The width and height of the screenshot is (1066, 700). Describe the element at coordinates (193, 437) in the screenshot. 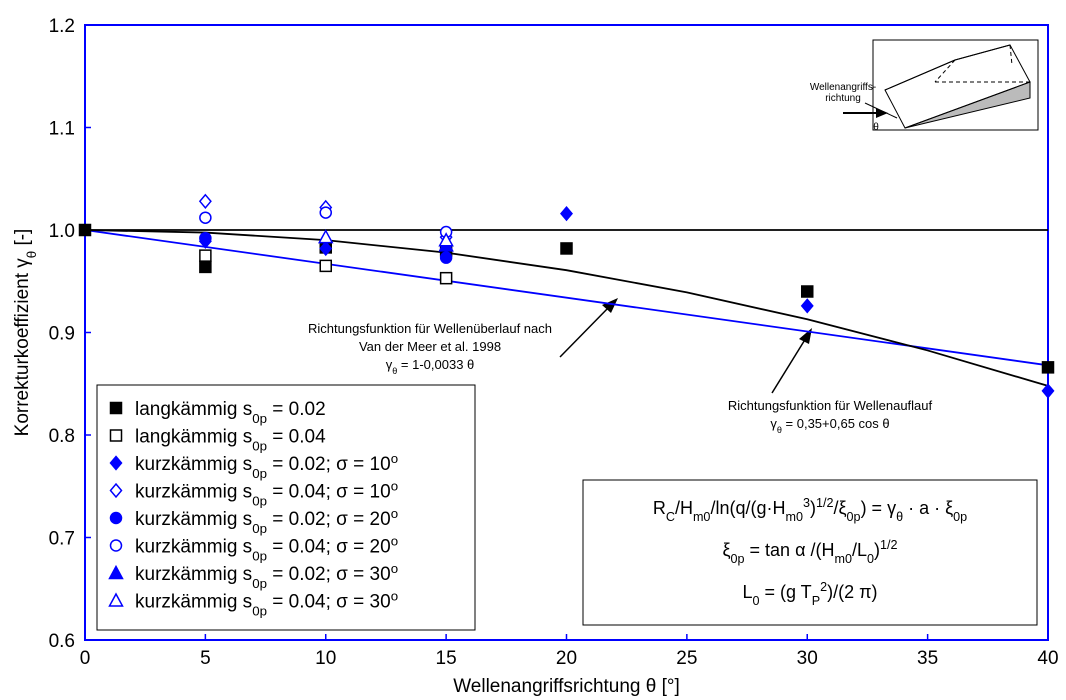

I see `text-part: langkämmig s` at that location.